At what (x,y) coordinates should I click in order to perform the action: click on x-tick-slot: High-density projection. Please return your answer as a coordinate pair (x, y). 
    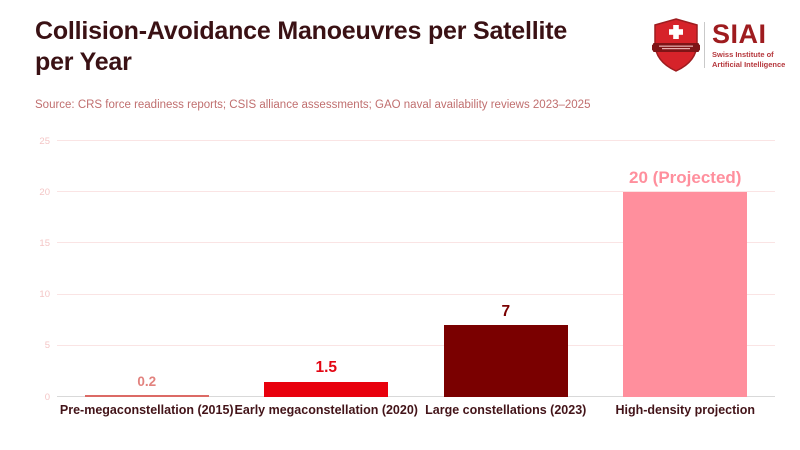
    Looking at the image, I should click on (686, 410).